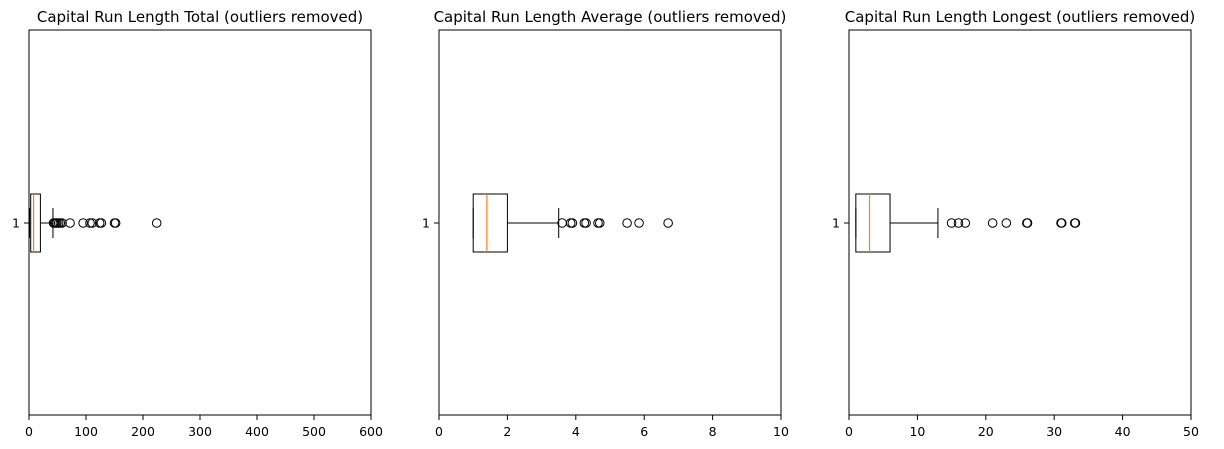 This screenshot has width=1224, height=449. Describe the element at coordinates (143, 431) in the screenshot. I see `x-tick-label: 200` at that location.